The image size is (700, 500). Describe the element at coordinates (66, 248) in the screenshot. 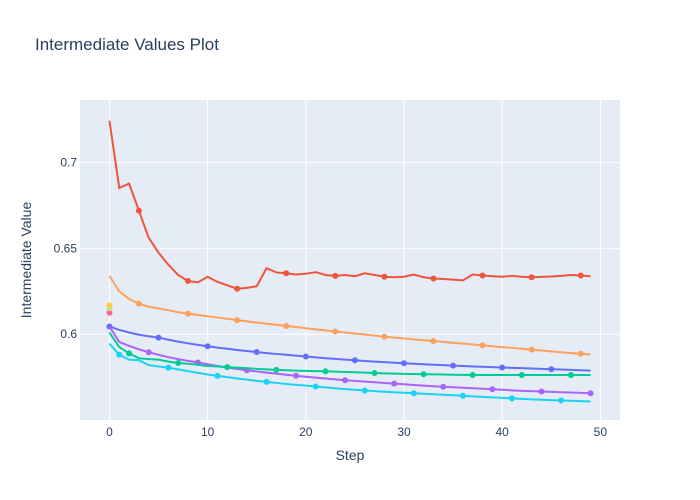

I see `y-tick-label: 0.65` at that location.